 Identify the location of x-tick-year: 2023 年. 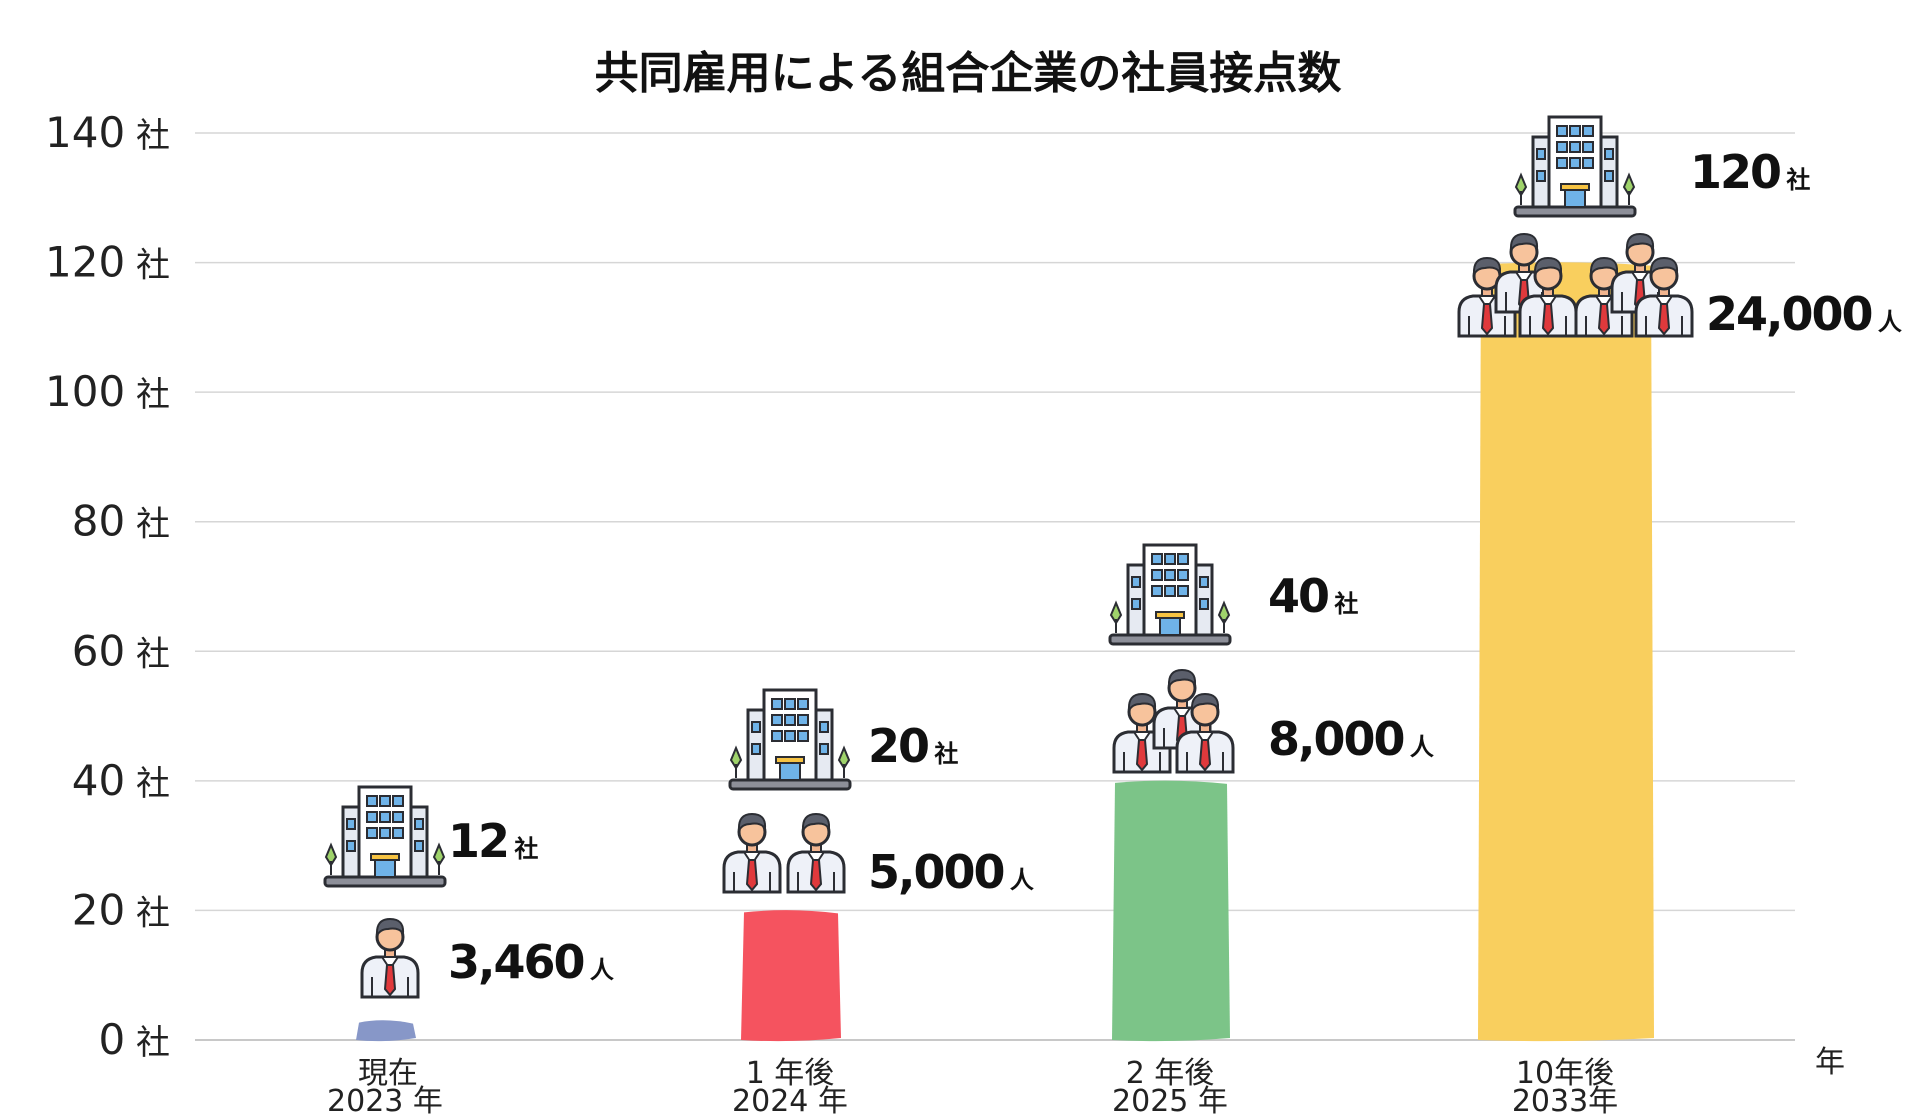
(385, 1100).